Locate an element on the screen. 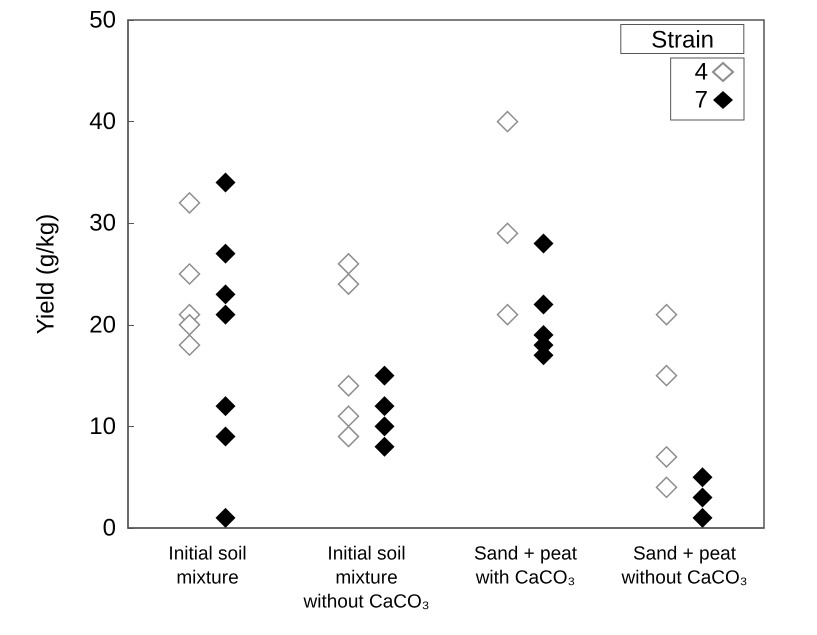  legend-label: 4 is located at coordinates (701, 72).